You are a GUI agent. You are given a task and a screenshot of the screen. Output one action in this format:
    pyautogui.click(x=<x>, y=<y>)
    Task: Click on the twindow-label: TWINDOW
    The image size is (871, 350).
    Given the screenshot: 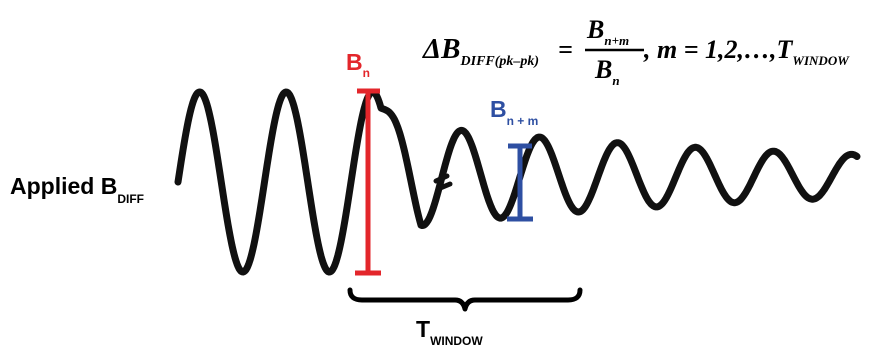 What is the action you would take?
    pyautogui.click(x=449, y=332)
    